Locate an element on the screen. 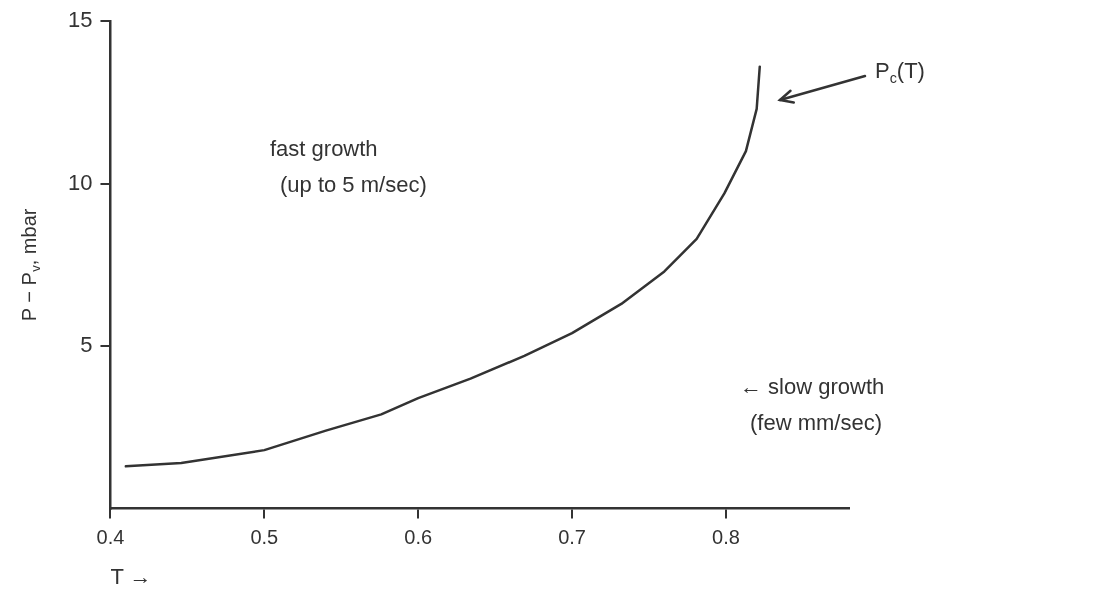 This screenshot has width=1119, height=605. x-tick-label: 0.8 is located at coordinates (726, 537).